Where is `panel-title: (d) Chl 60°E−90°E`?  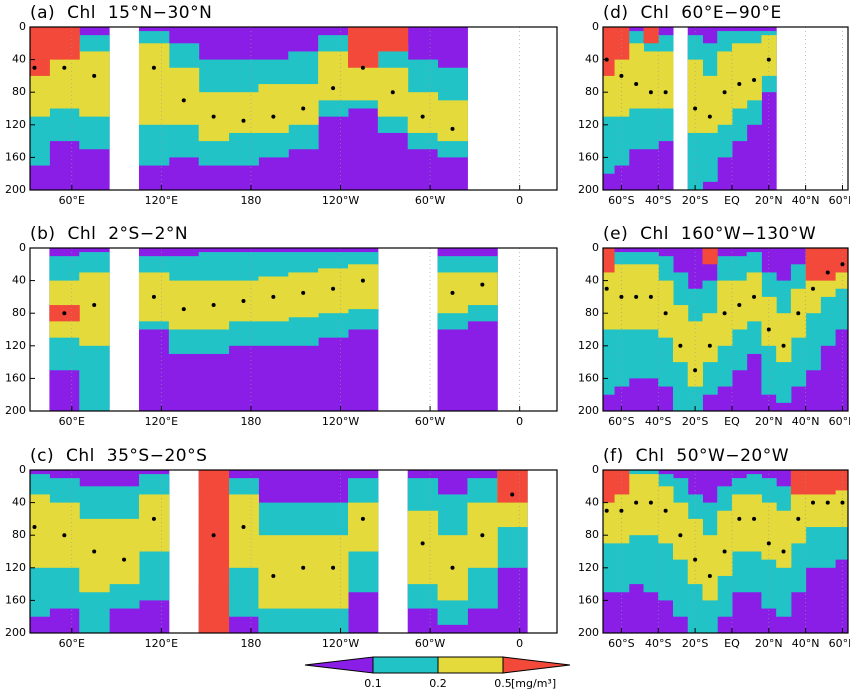 panel-title: (d) Chl 60°E−90°E is located at coordinates (692, 13).